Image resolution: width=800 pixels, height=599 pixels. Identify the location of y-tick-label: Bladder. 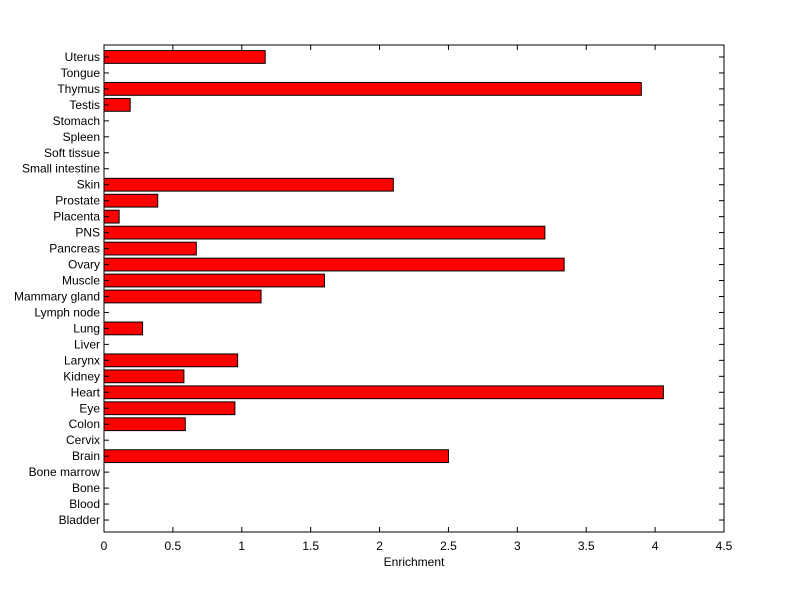
(79, 520).